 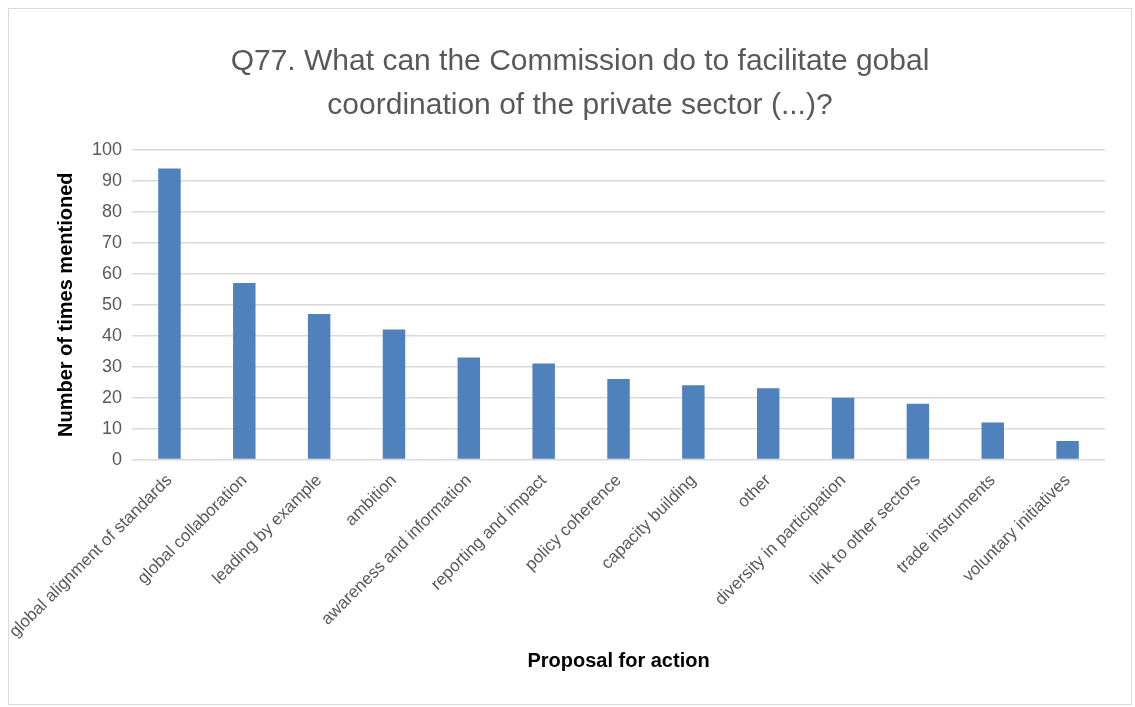 What do you see at coordinates (580, 82) in the screenshot?
I see `chart-title: Q77. What can the Commission do to facilitate gobal coordination of the private sector (...)?` at bounding box center [580, 82].